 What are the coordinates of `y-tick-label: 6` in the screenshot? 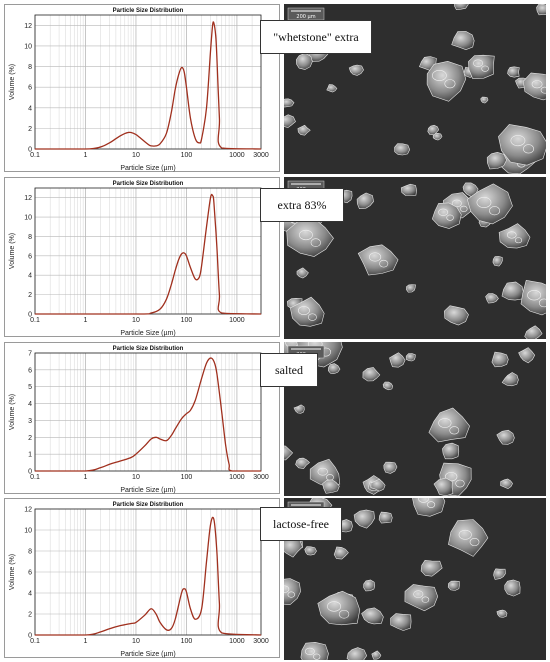 It's located at (30, 573).